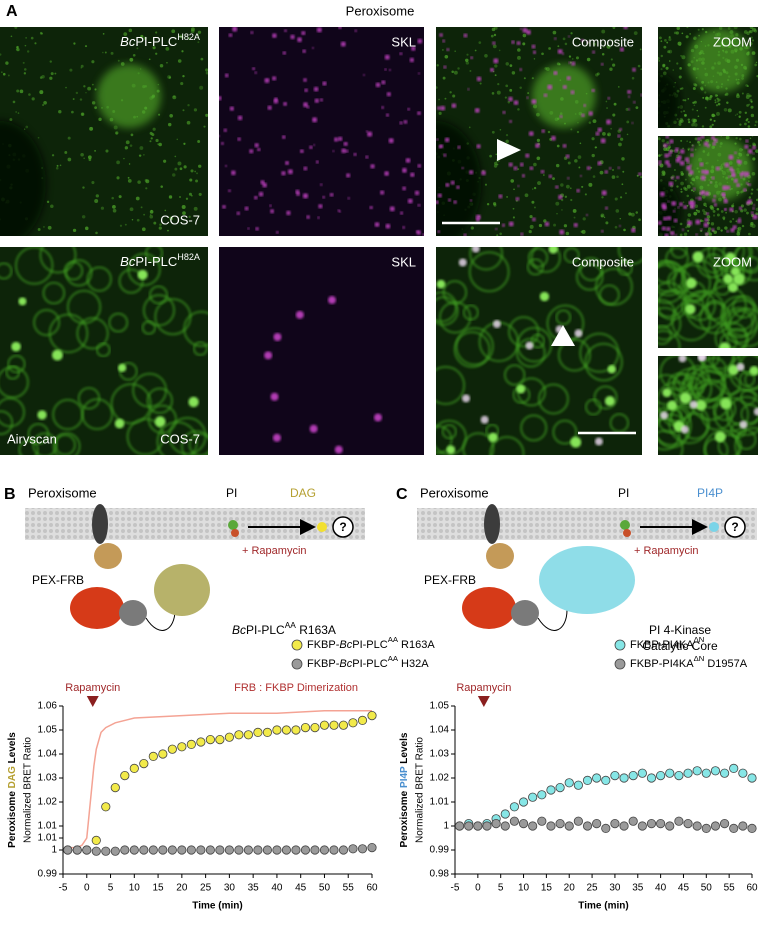 The width and height of the screenshot is (760, 926). Describe the element at coordinates (12, 790) in the screenshot. I see `y-axis-title: Peroxisome DAG Levels` at that location.